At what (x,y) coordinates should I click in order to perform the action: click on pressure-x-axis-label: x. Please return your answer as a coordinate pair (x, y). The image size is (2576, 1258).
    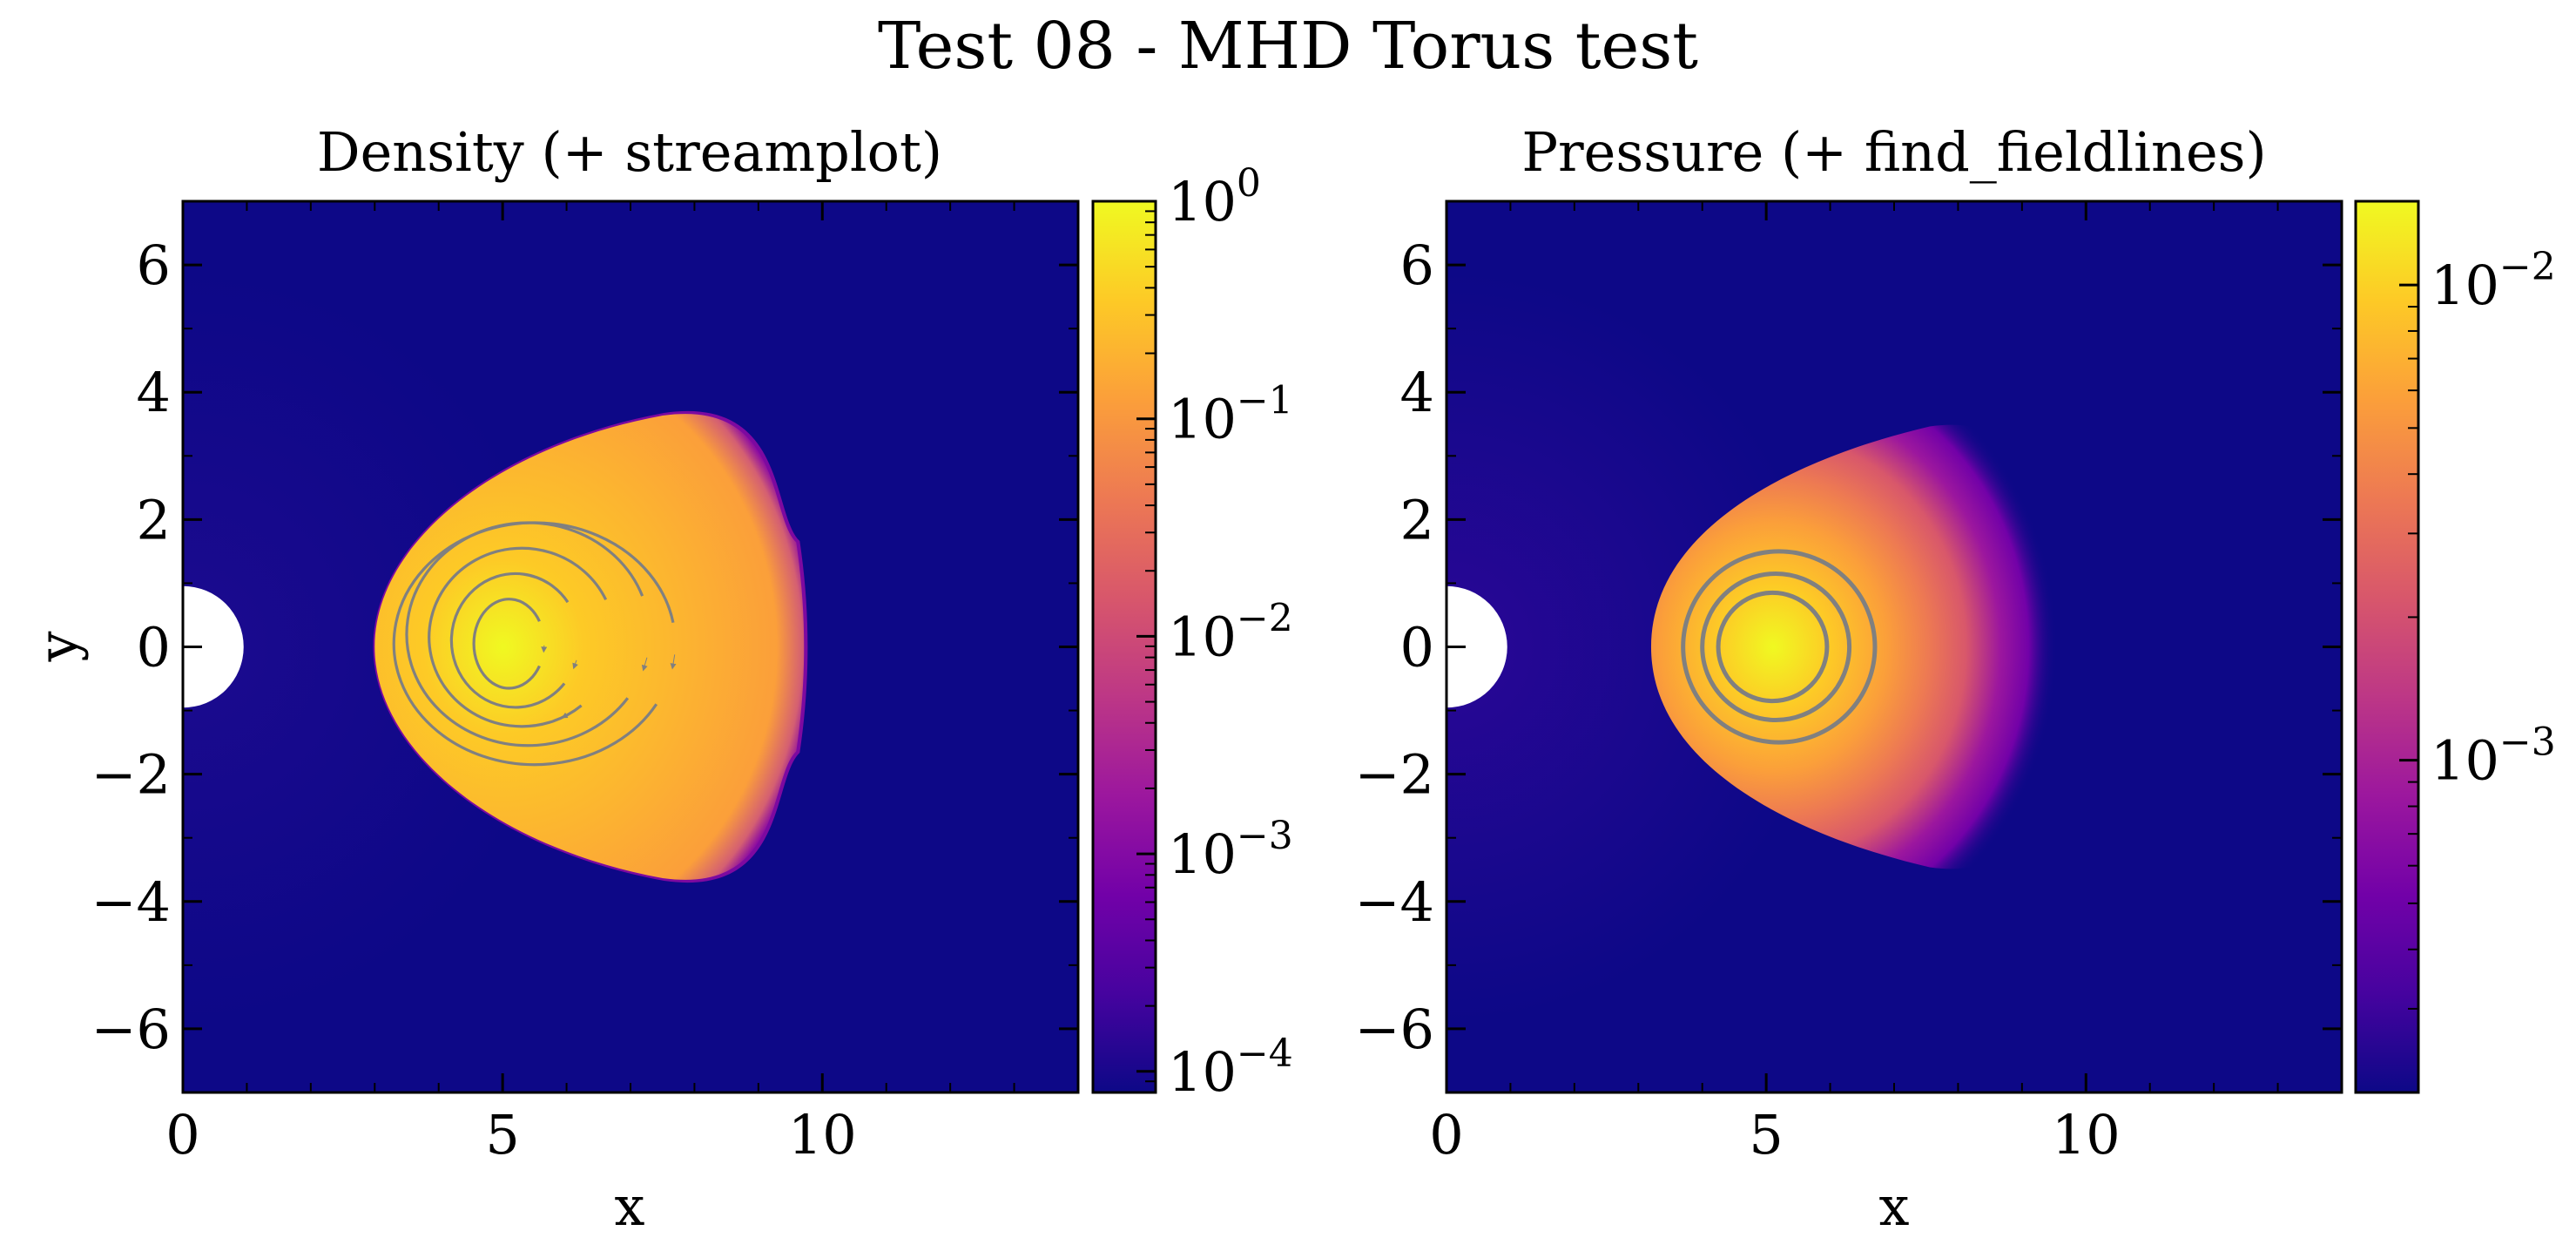
    Looking at the image, I should click on (1895, 1206).